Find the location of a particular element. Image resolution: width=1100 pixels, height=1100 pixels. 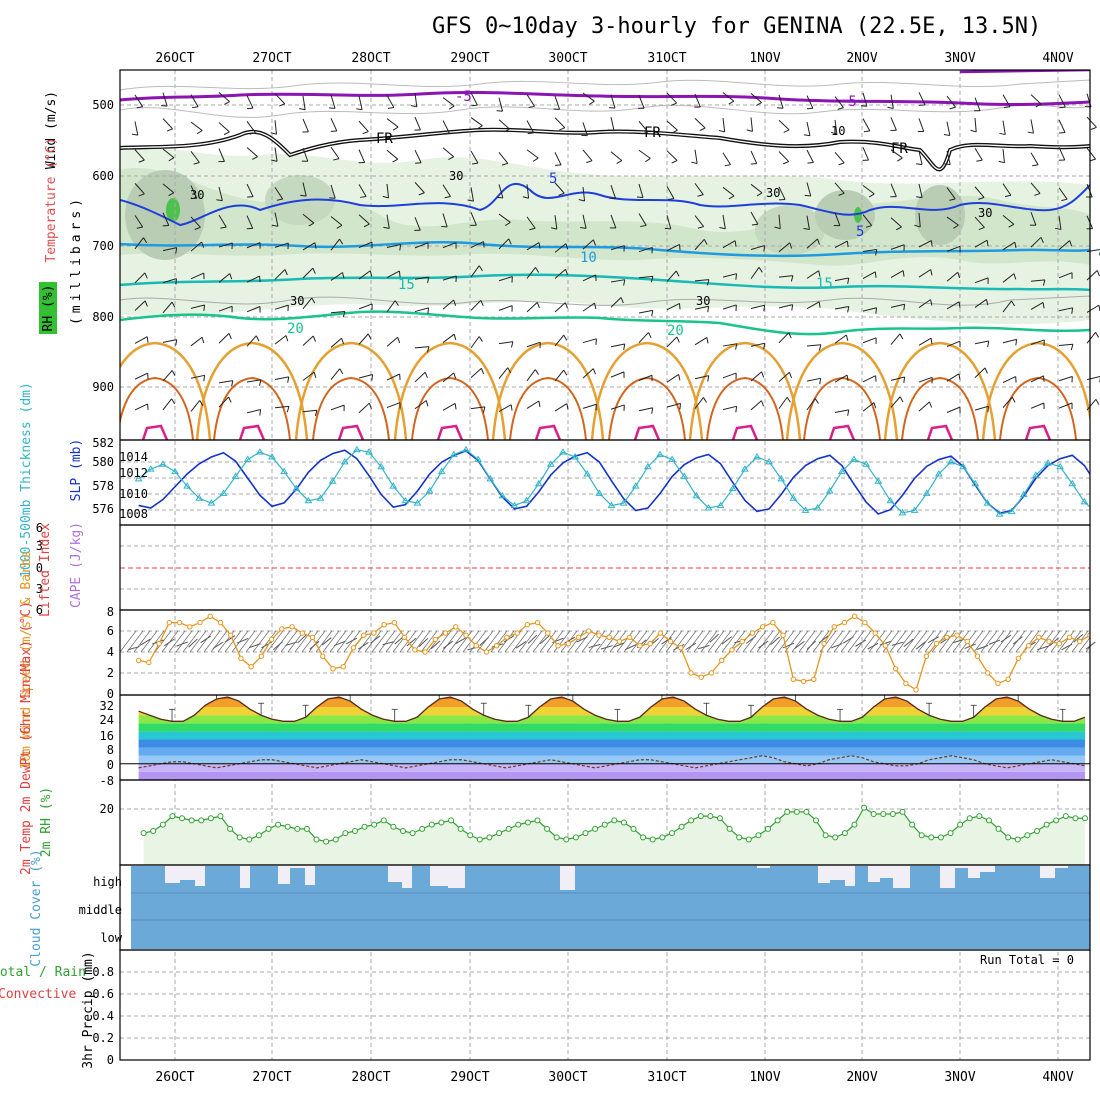

rh-shading is located at coordinates (605, 236).